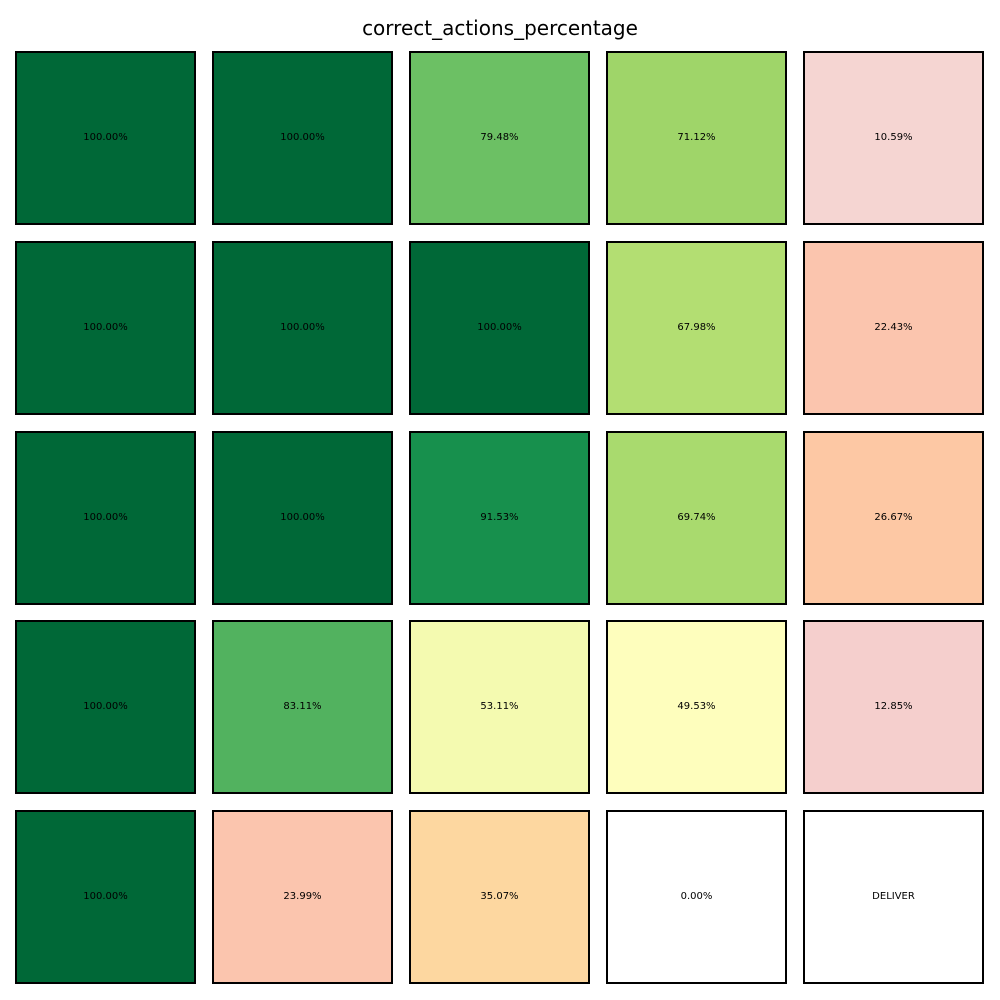 Image resolution: width=1000 pixels, height=1000 pixels. I want to click on heatmap-cell: 0.00%, so click(696, 897).